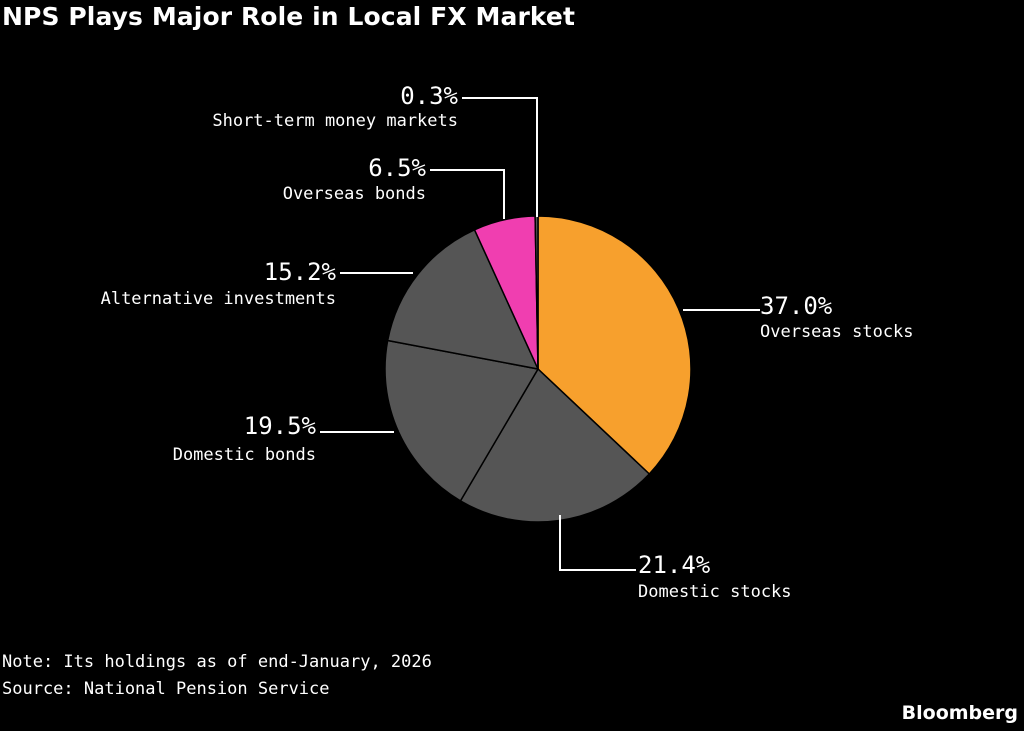 The height and width of the screenshot is (731, 1024). What do you see at coordinates (597, 543) in the screenshot?
I see `leader-line-domestic-stocks` at bounding box center [597, 543].